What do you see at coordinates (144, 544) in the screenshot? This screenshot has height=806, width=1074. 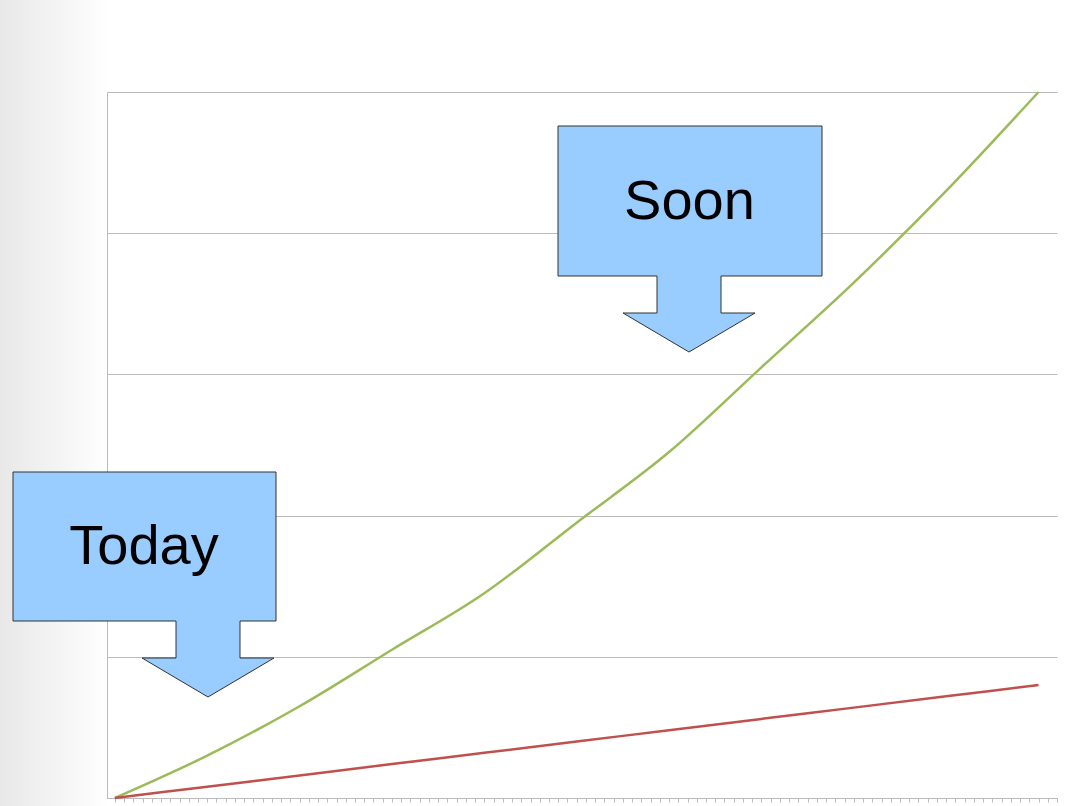 I see `annotation: Today` at bounding box center [144, 544].